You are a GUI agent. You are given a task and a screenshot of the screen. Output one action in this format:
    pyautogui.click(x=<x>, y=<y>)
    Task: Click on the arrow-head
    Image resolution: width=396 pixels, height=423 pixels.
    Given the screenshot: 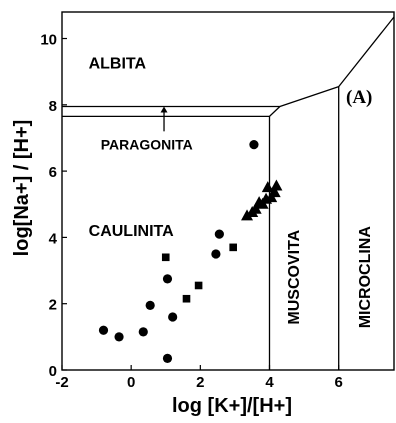 What is the action you would take?
    pyautogui.click(x=164, y=109)
    